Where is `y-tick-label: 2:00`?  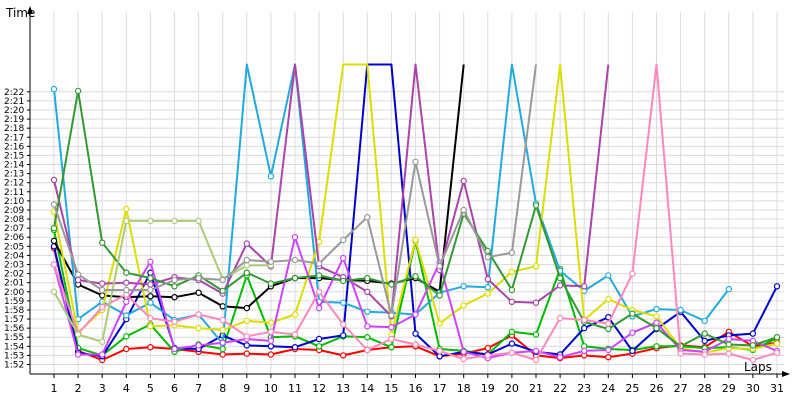
y-tick-label: 2:00 is located at coordinates (14, 293).